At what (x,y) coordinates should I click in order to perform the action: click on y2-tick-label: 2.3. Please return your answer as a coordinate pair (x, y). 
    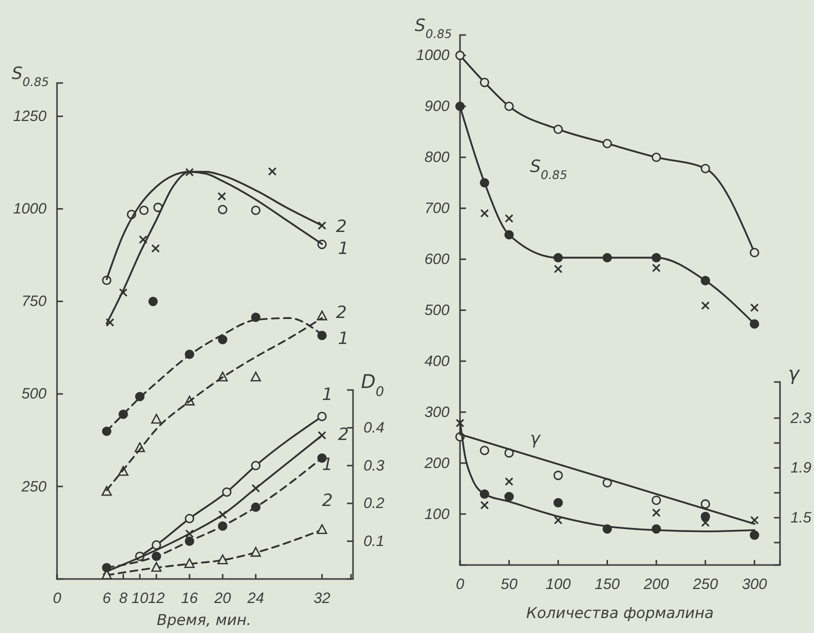
    Looking at the image, I should click on (801, 418).